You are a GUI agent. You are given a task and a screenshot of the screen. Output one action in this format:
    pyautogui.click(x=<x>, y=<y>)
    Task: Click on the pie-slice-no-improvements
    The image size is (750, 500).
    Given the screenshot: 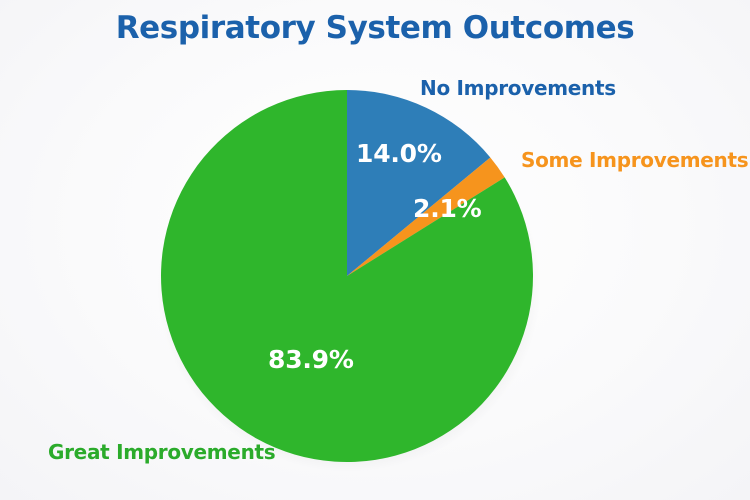 What is the action you would take?
    pyautogui.click(x=419, y=183)
    